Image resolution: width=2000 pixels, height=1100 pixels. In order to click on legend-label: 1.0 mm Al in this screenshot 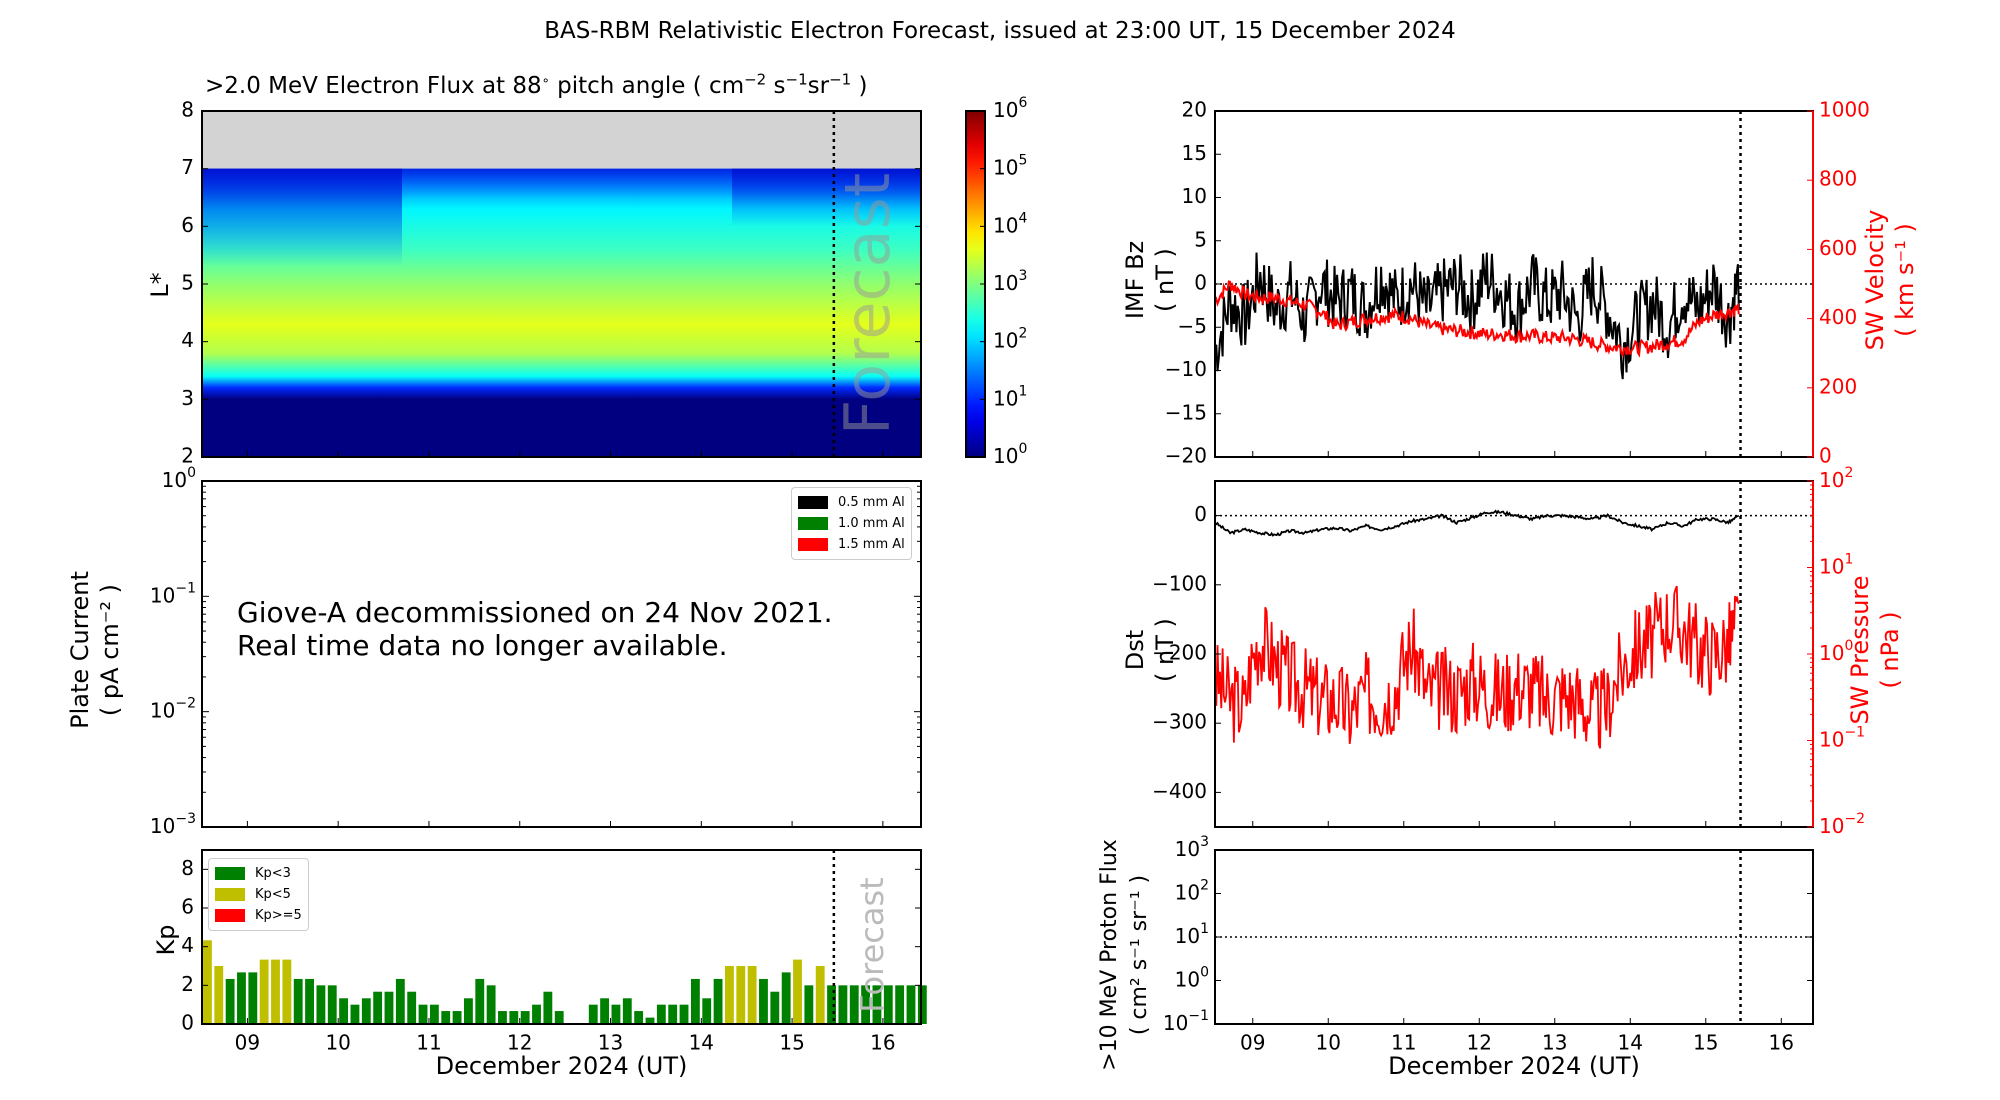, I will do `click(871, 523)`.